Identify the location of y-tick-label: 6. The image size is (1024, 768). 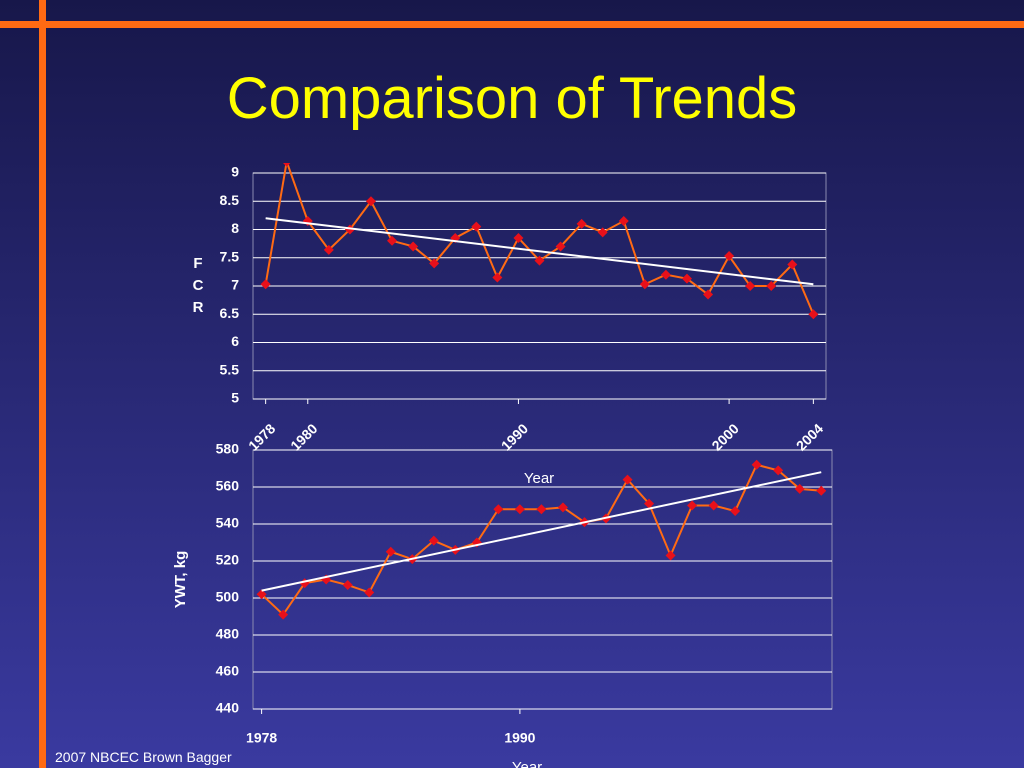
(235, 341).